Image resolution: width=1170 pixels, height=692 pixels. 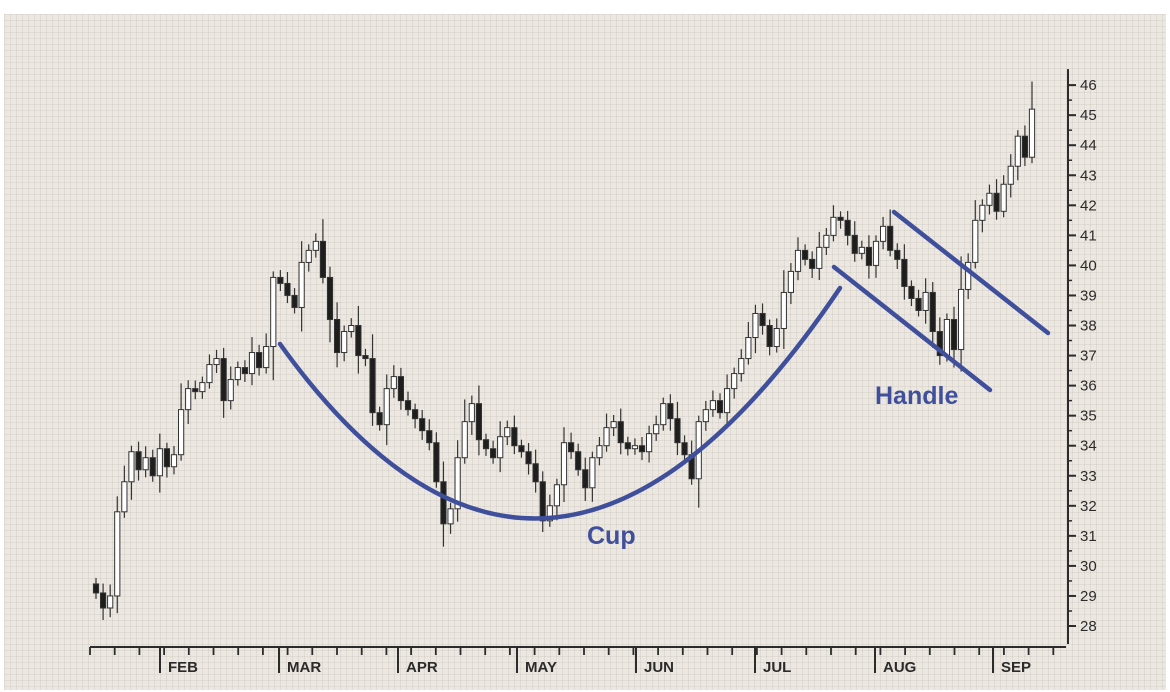 I want to click on price-tick-label: 29, so click(x=1088, y=596).